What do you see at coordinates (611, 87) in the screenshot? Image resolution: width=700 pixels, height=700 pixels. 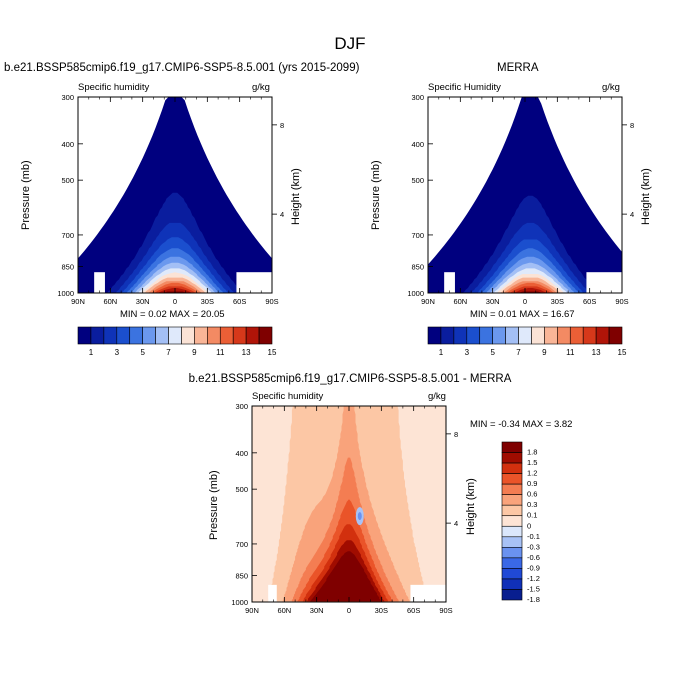 I see `panel2-subtitle-right: g/kg` at bounding box center [611, 87].